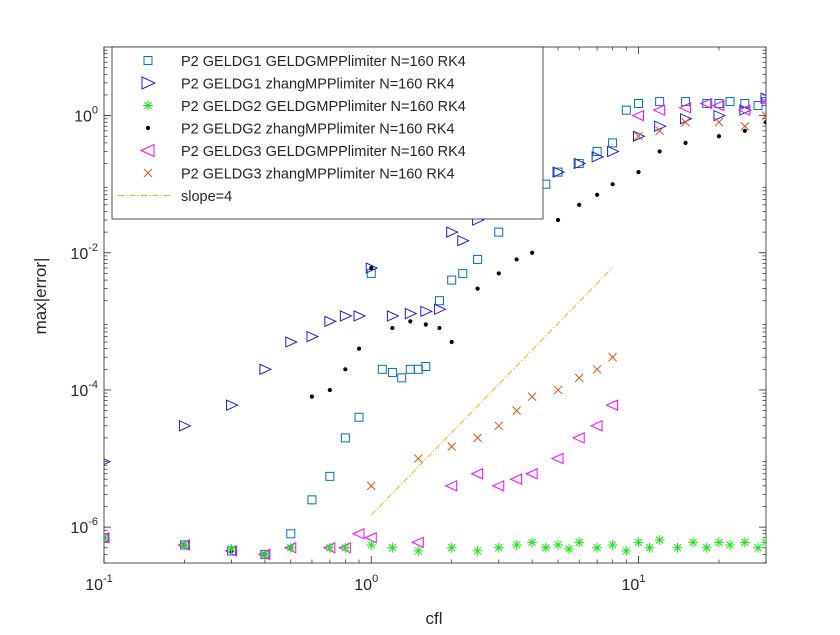  I want to click on legend-label: P2 GELDG1 GELDGMPPlimiter N=160 RK4, so click(323, 62).